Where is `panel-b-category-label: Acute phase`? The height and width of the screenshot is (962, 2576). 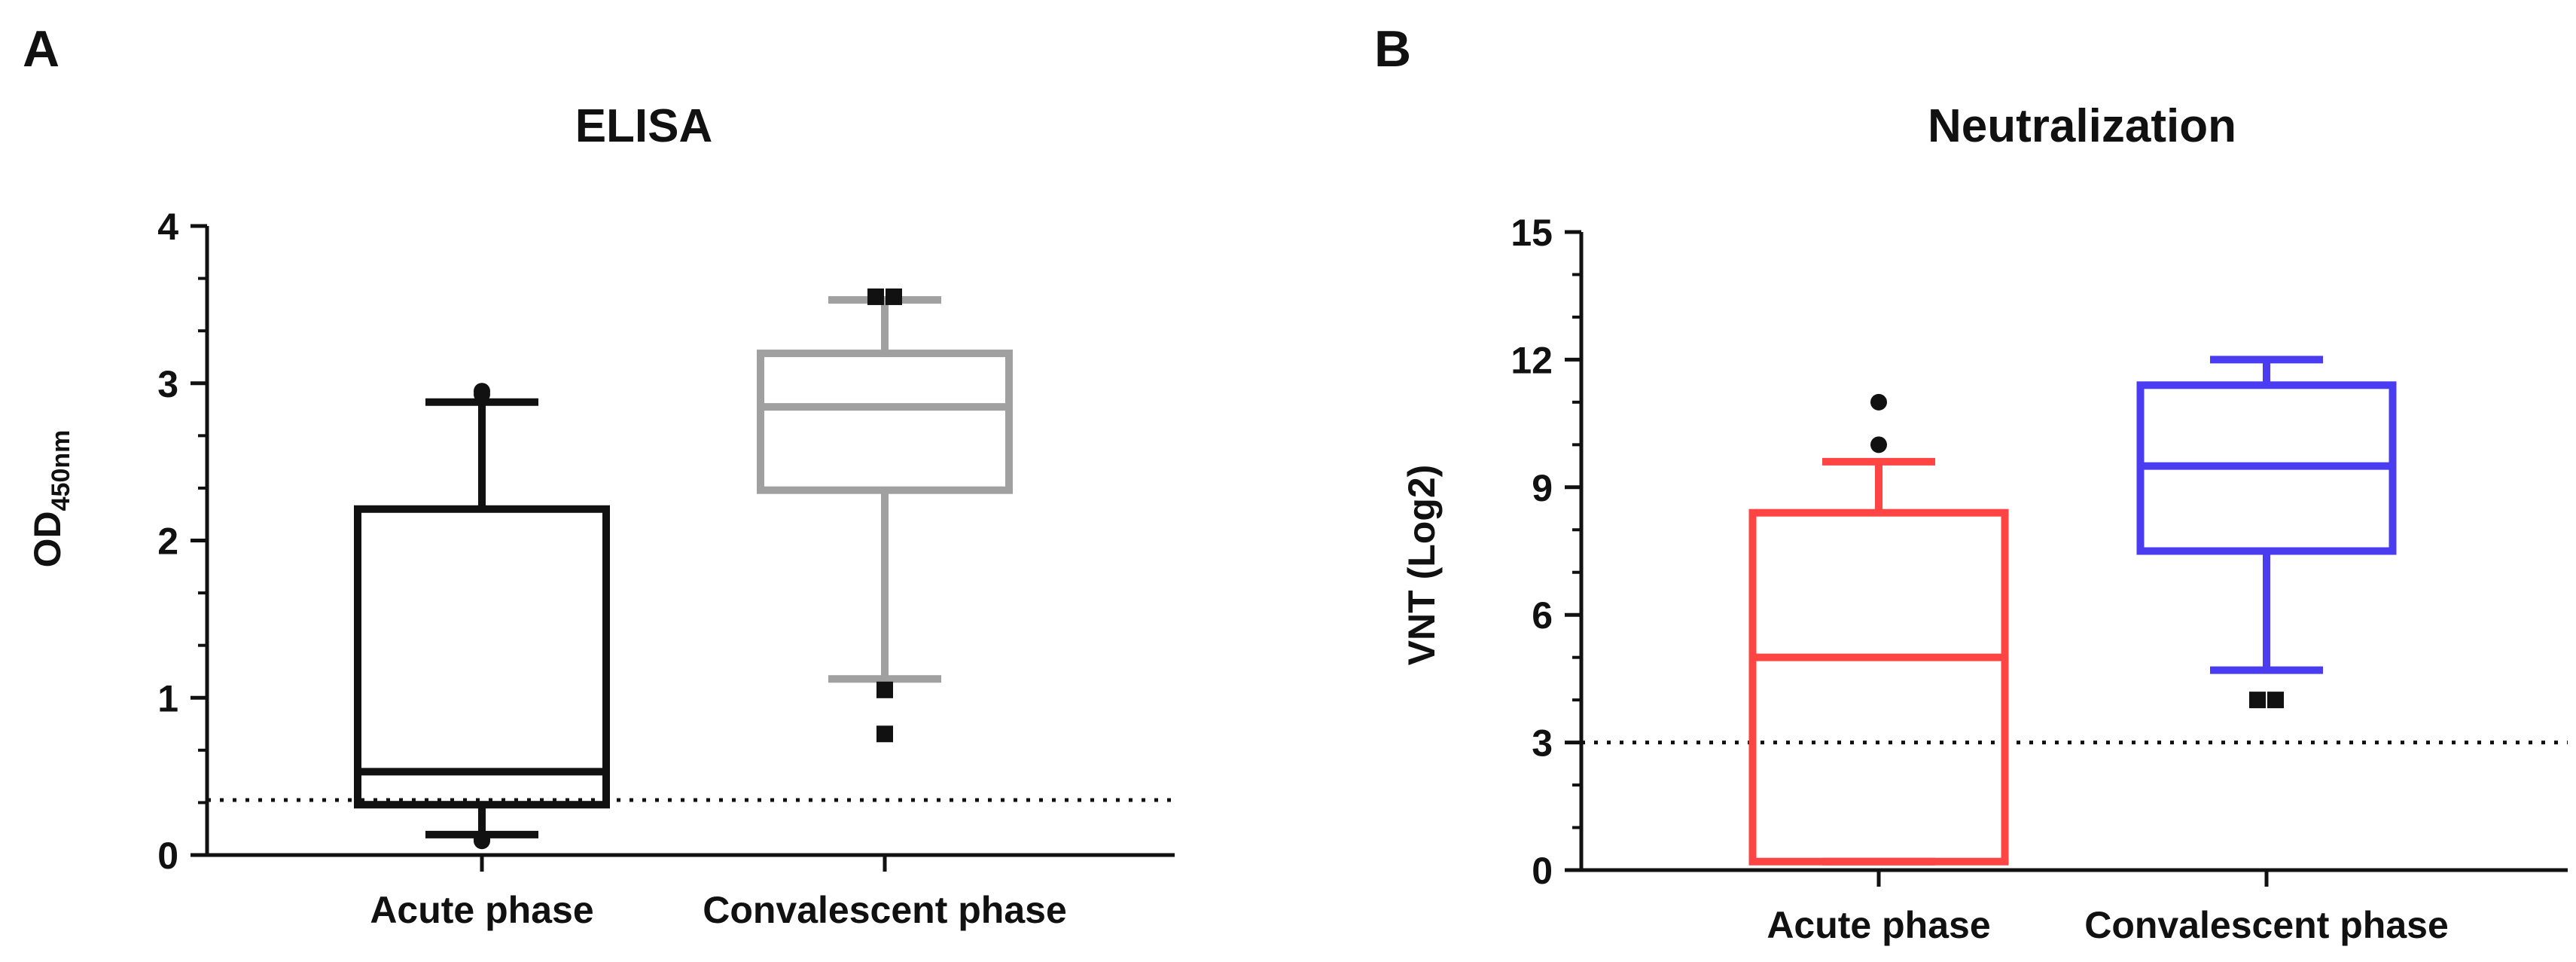 panel-b-category-label: Acute phase is located at coordinates (1878, 925).